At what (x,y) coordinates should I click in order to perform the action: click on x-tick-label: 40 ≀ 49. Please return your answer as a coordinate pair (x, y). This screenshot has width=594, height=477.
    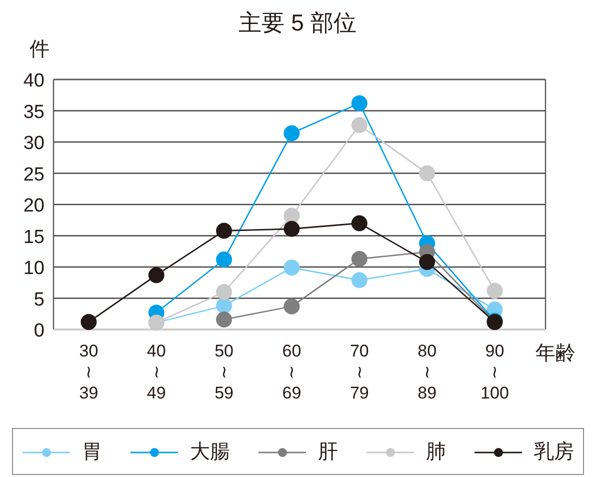
    Looking at the image, I should click on (156, 372).